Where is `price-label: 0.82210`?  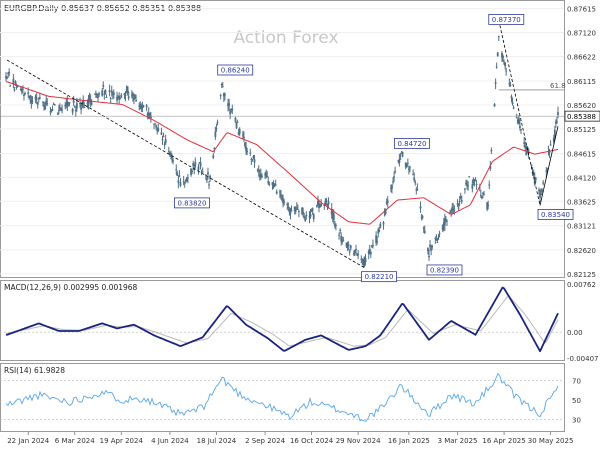 price-label: 0.82210 is located at coordinates (379, 277).